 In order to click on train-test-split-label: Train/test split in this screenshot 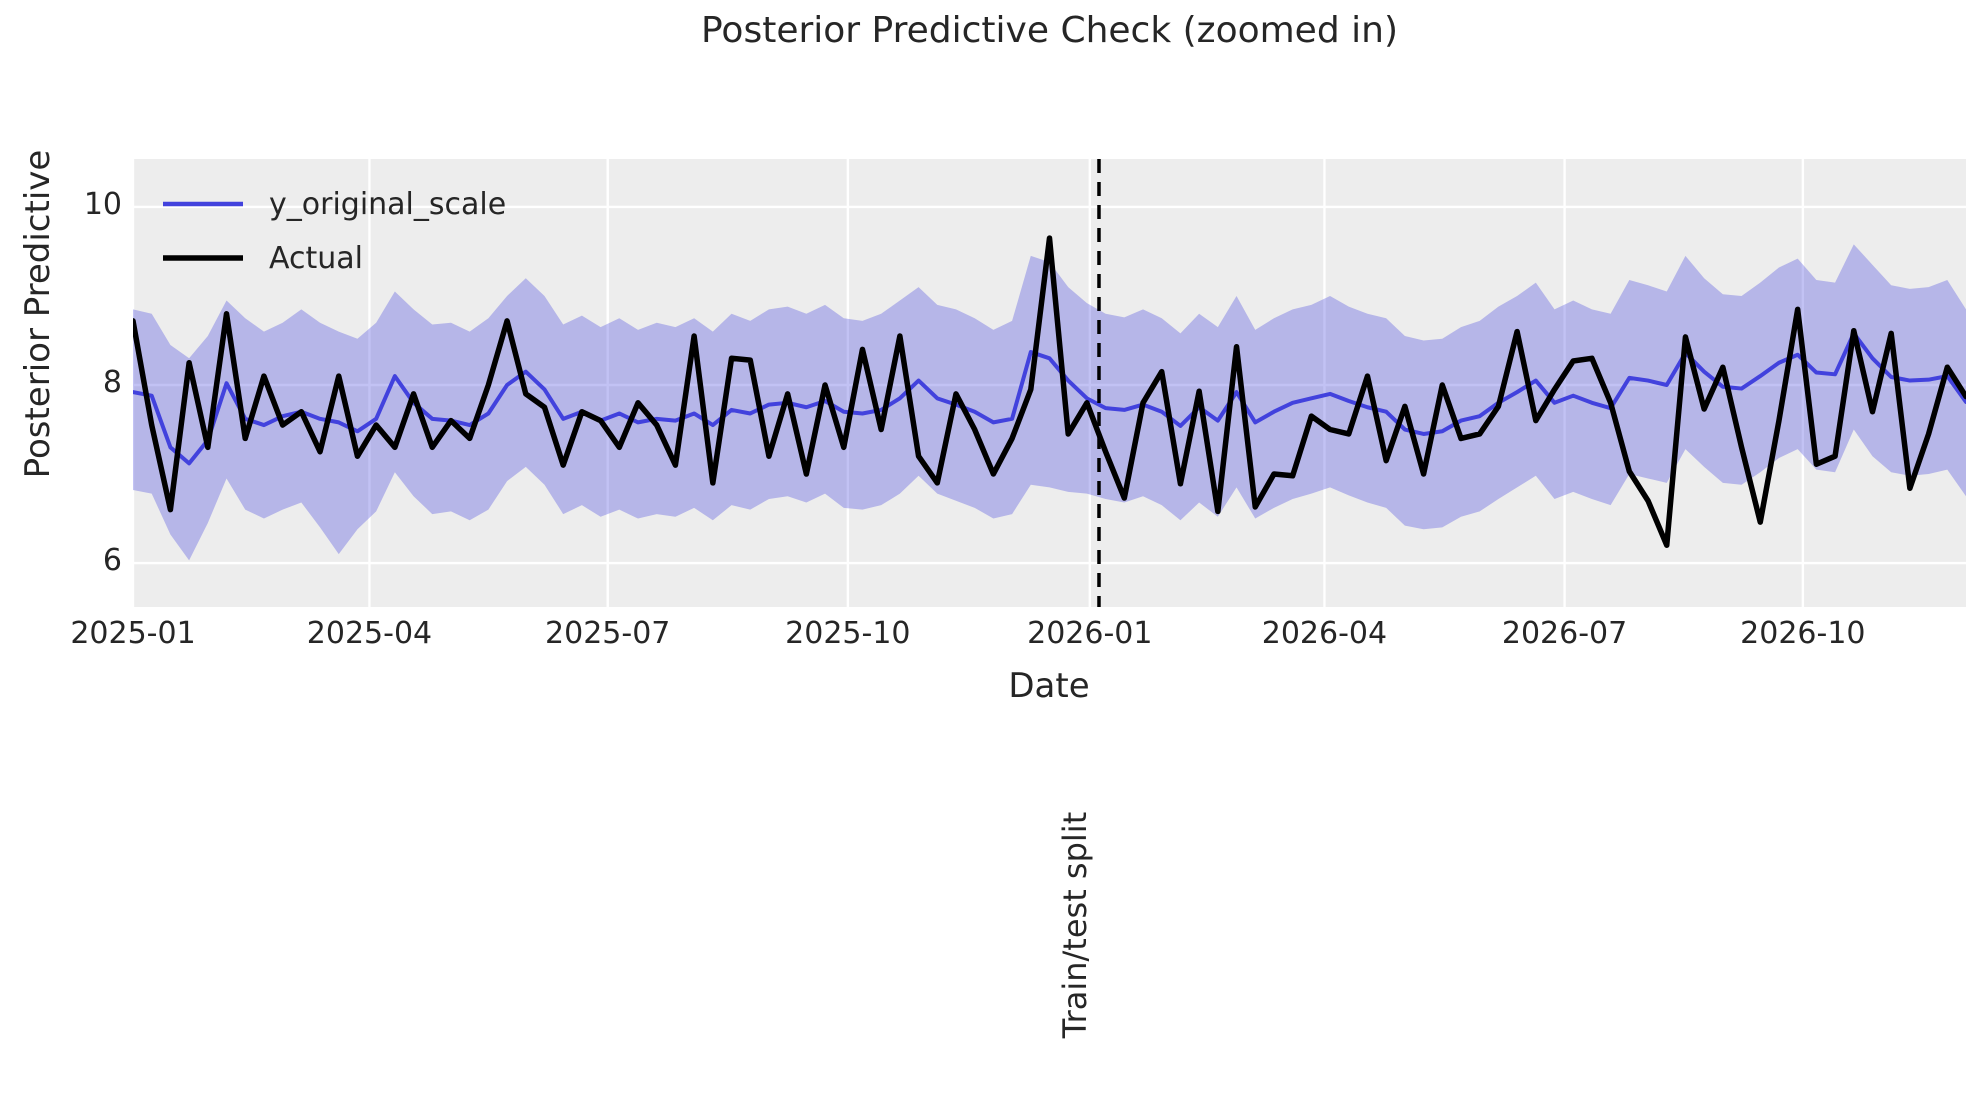, I will do `click(1075, 925)`.